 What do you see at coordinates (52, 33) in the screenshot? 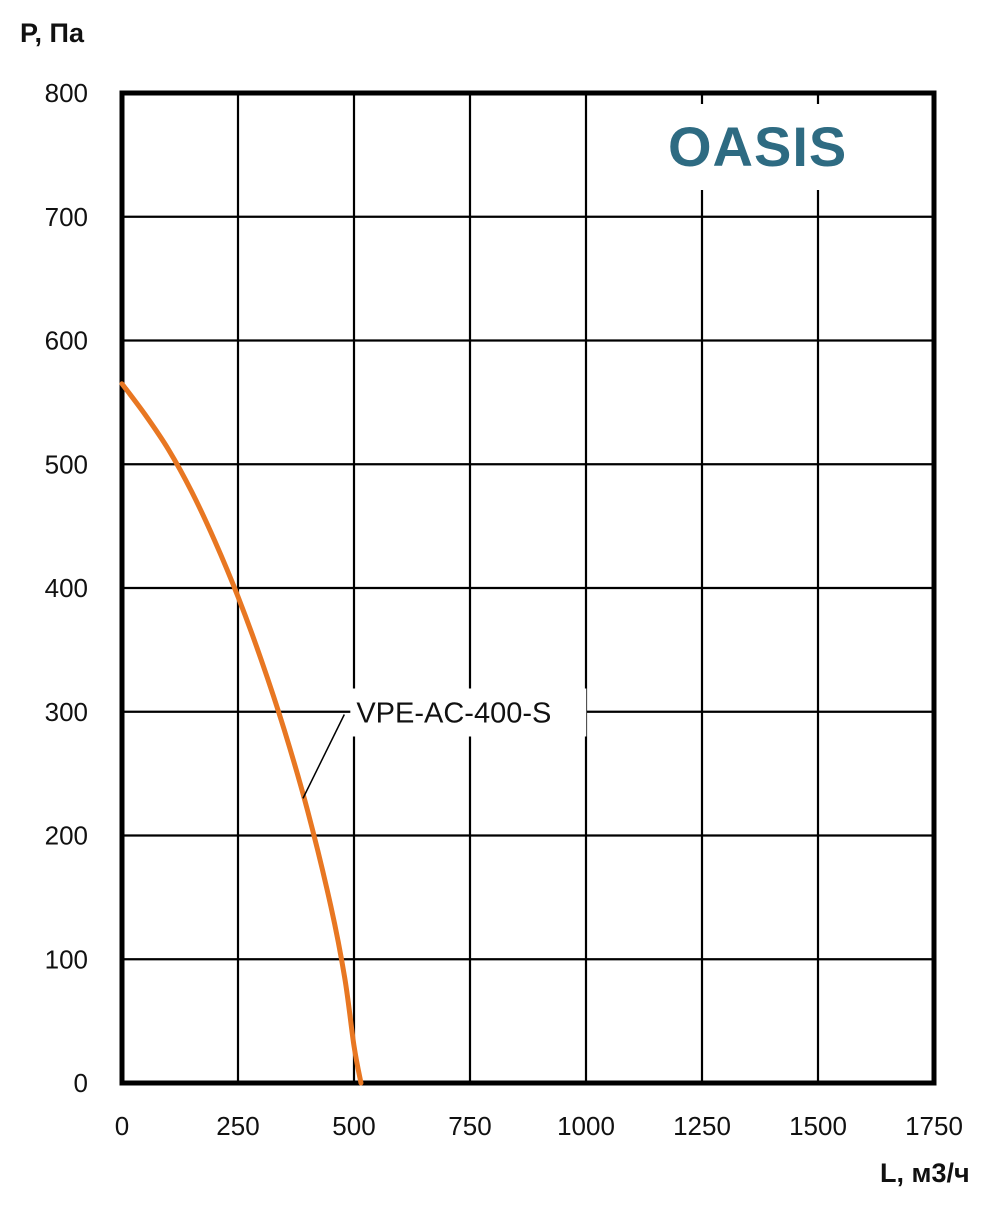
I see `y-axis-title: P, Па` at bounding box center [52, 33].